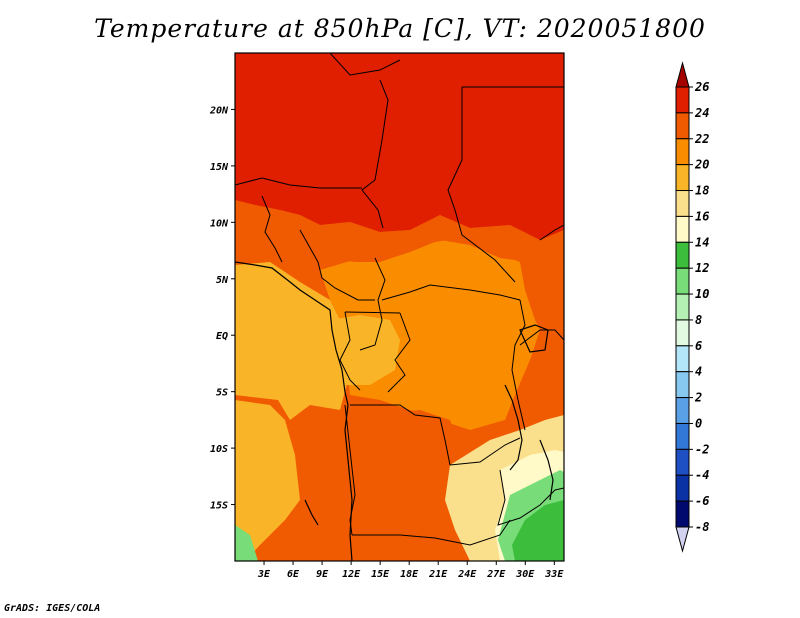  Describe the element at coordinates (702, 527) in the screenshot. I see `colorbar-label--8: -8` at that location.